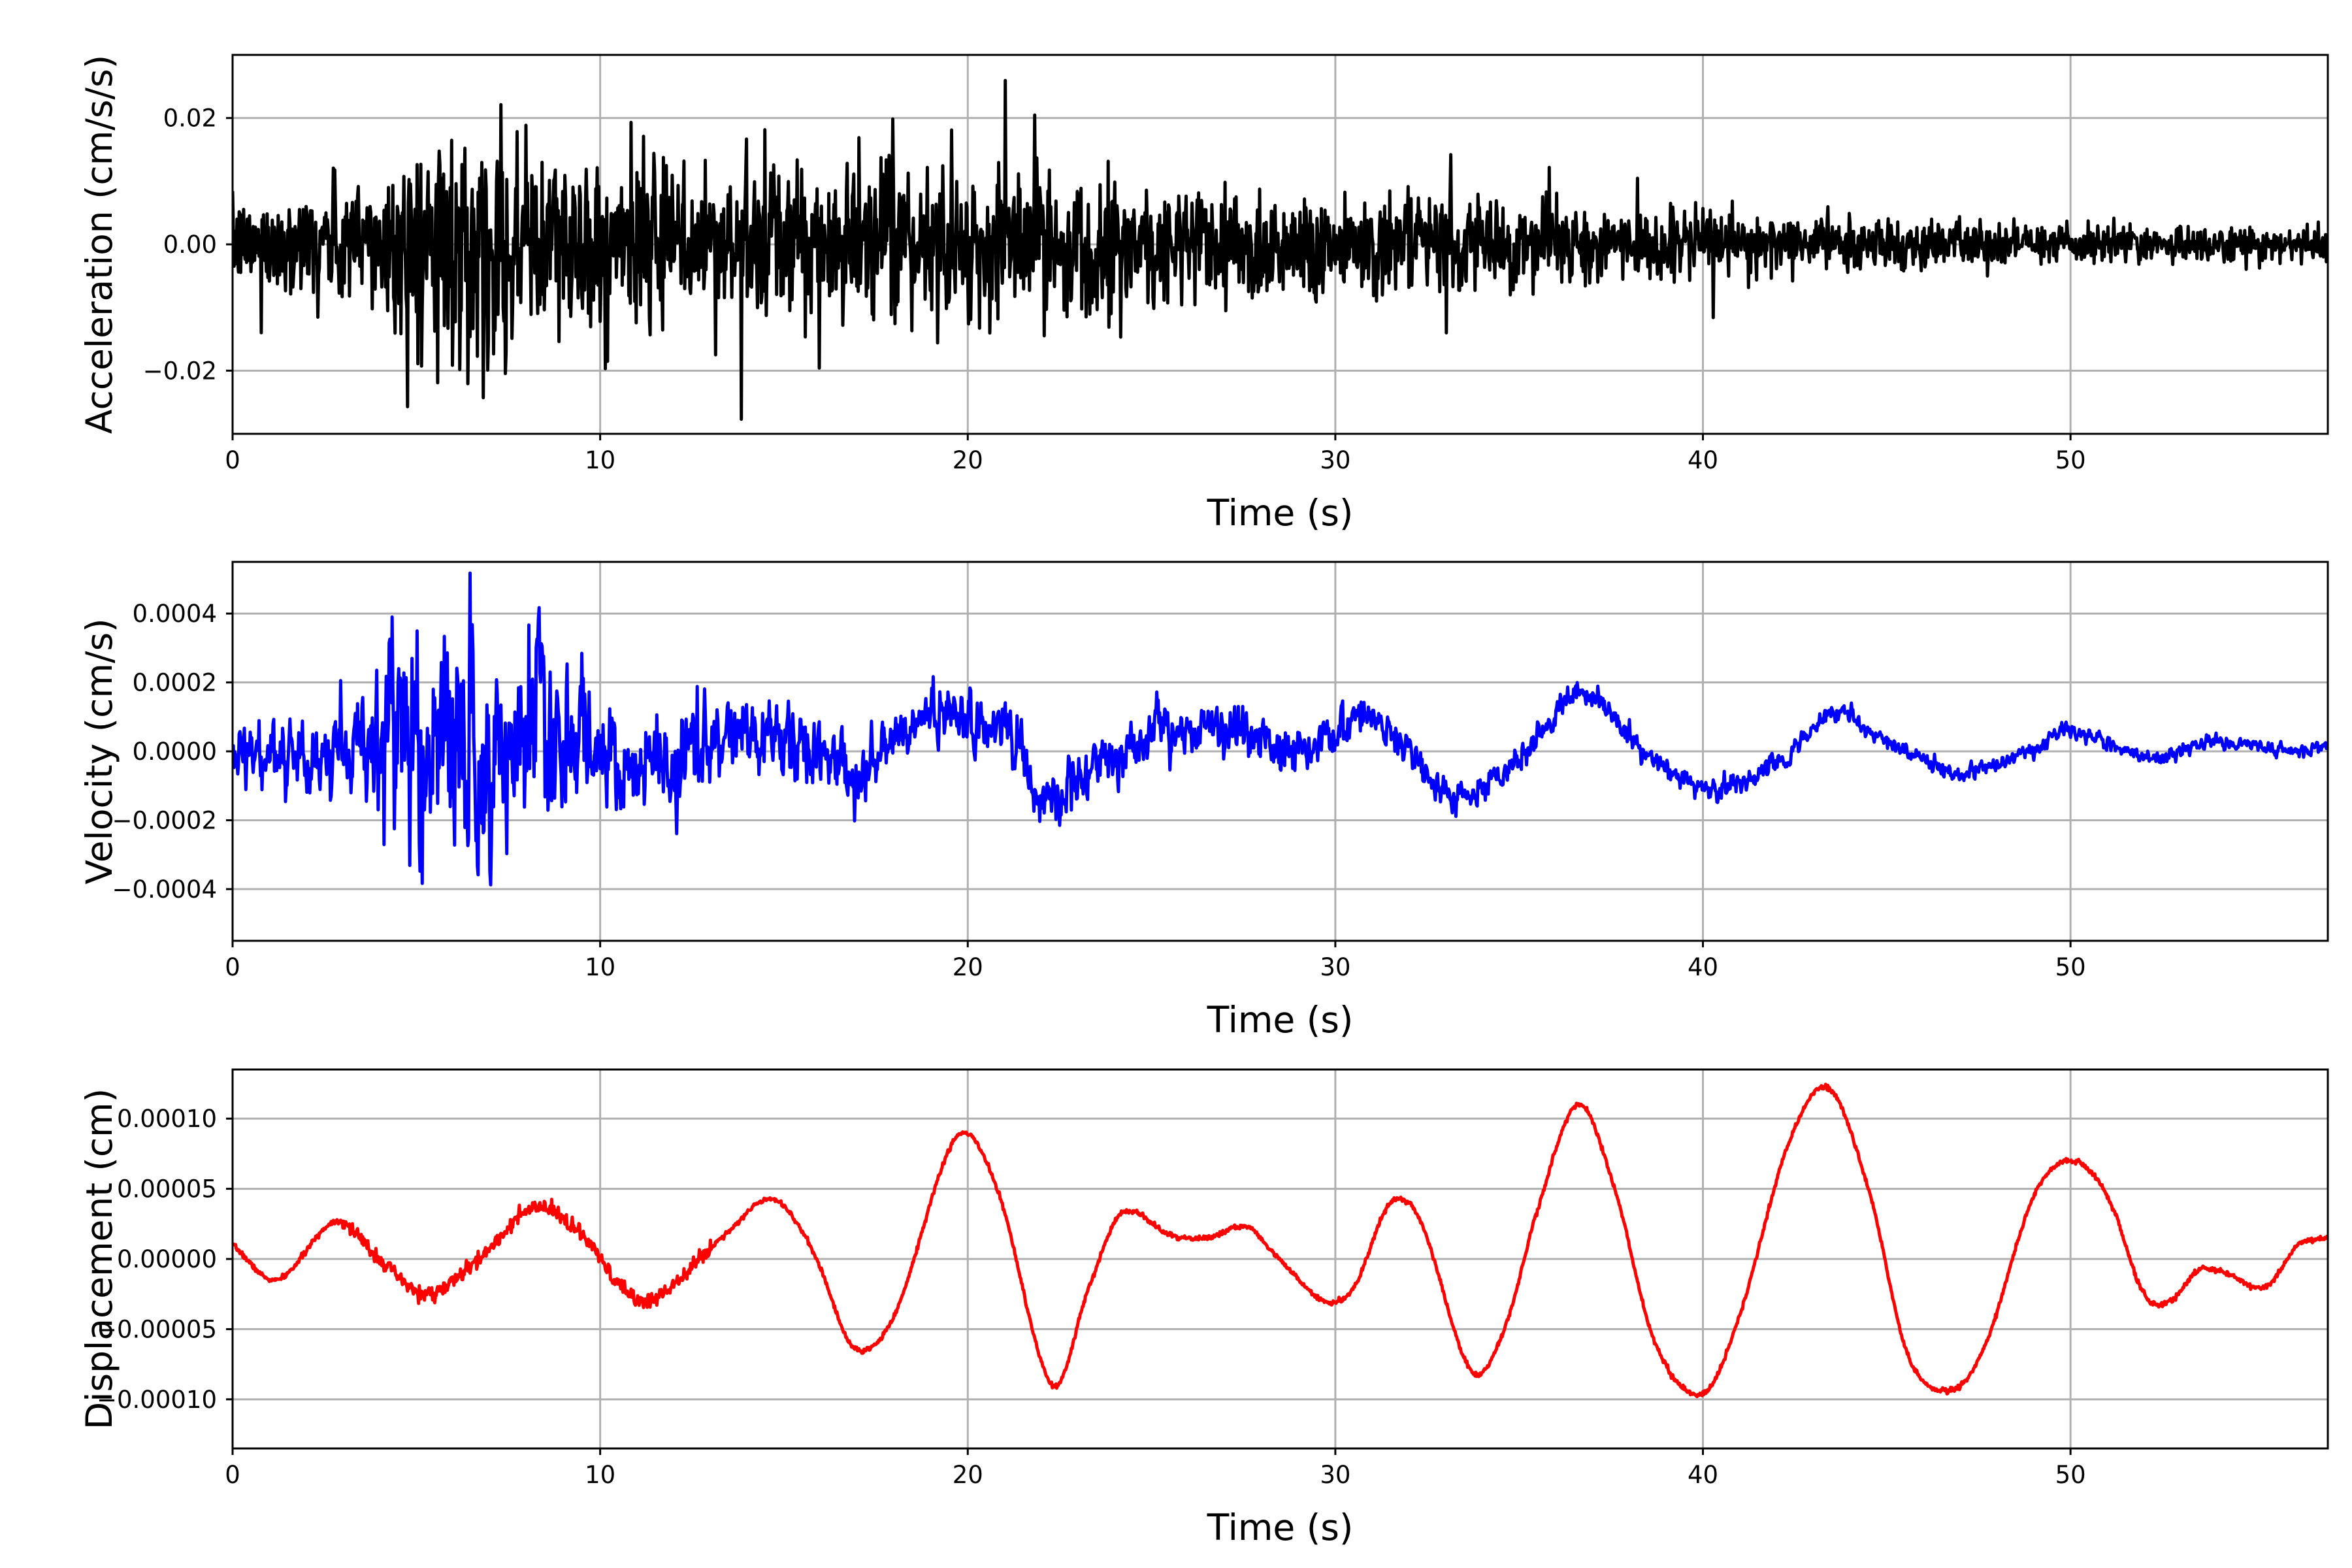 The image size is (2352, 1568). What do you see at coordinates (99, 244) in the screenshot?
I see `acceleration-ylabel: Acceleration (cm/s/s)` at bounding box center [99, 244].